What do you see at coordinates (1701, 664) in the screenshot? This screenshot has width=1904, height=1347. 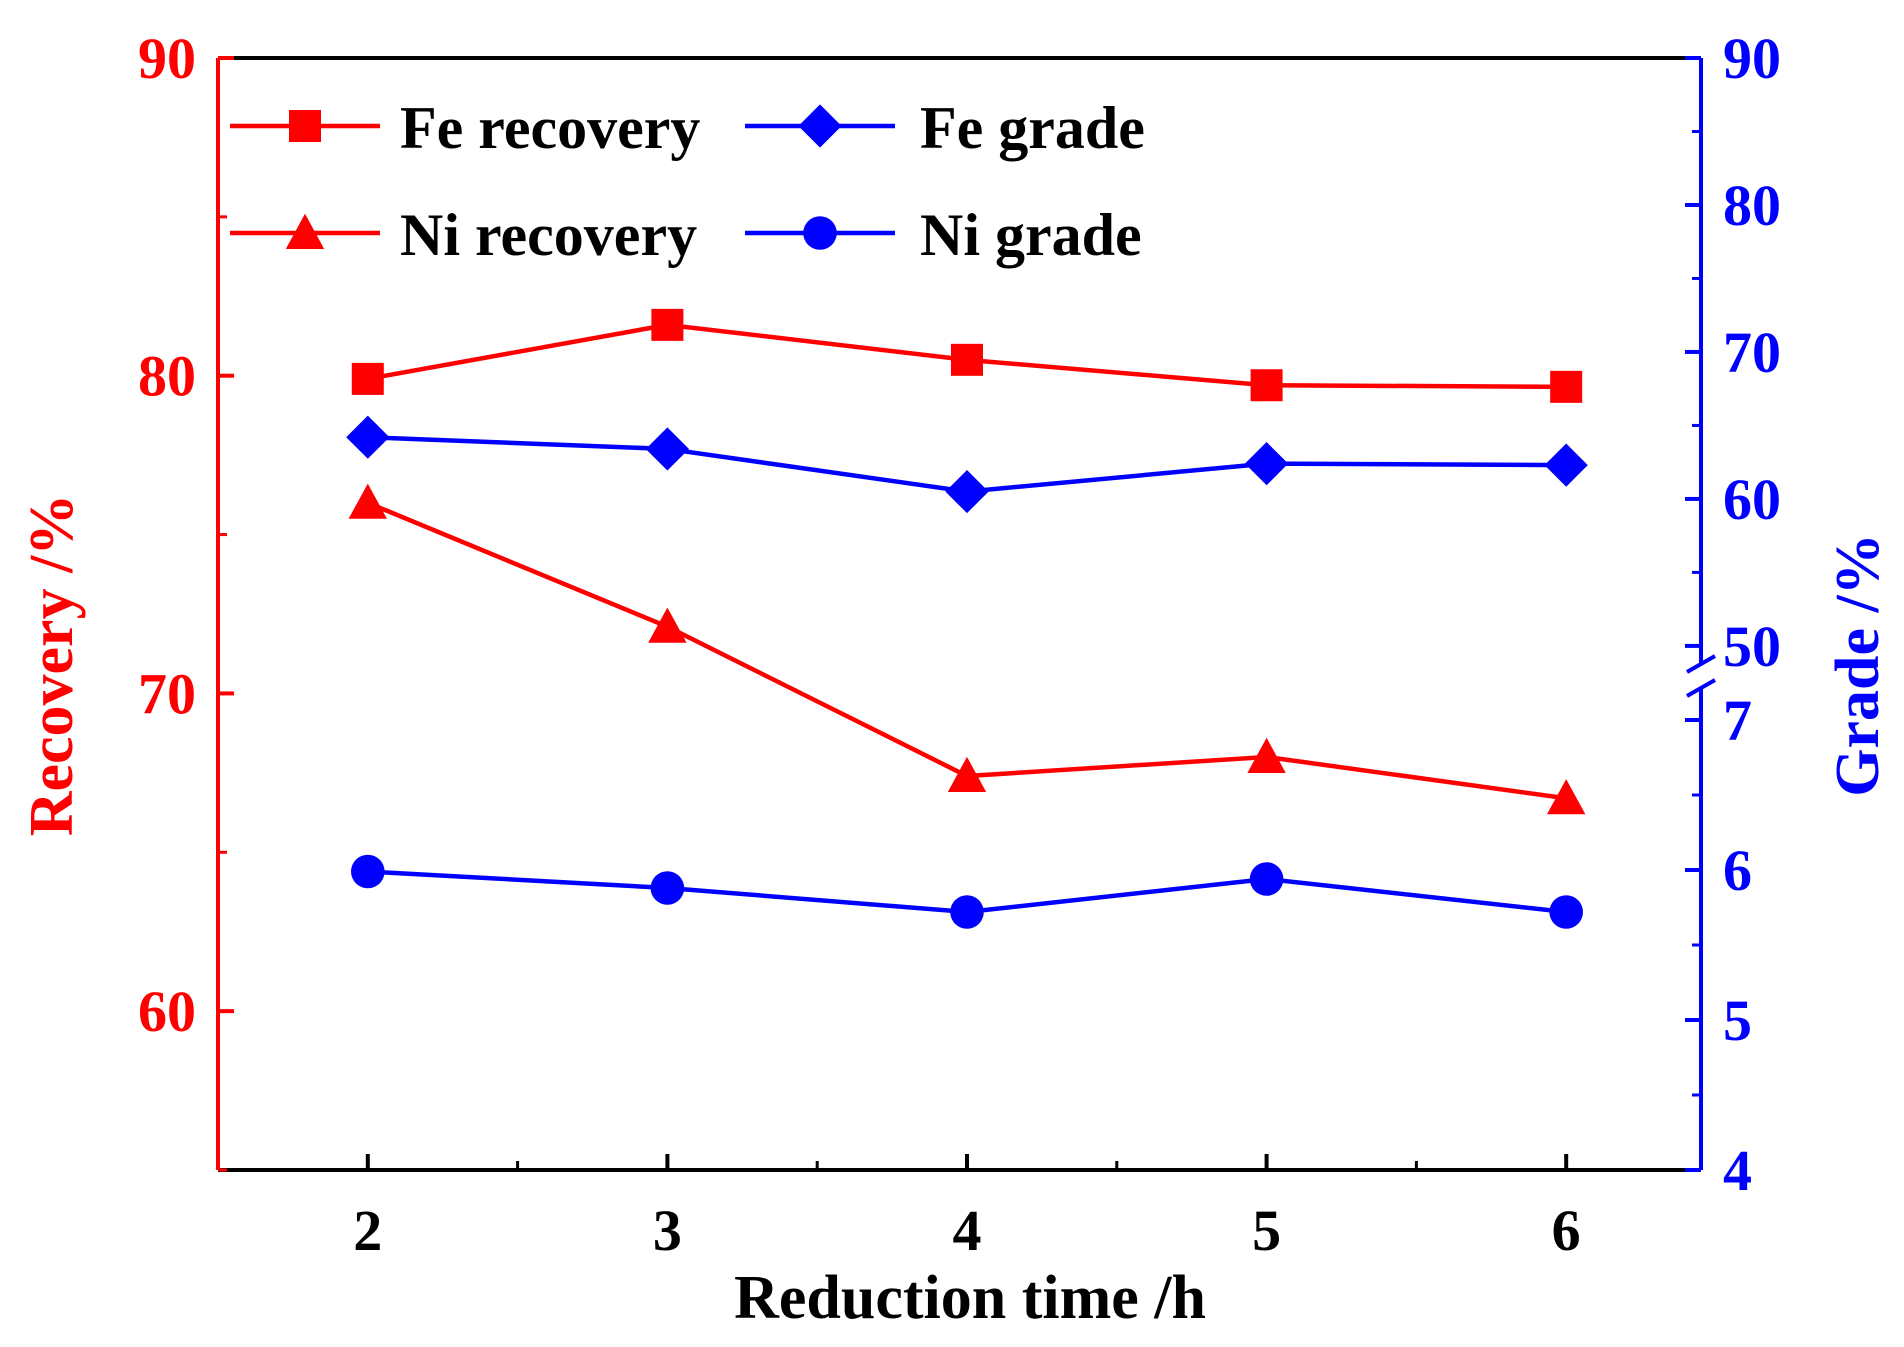 I see `axis-break-mark-upper` at bounding box center [1701, 664].